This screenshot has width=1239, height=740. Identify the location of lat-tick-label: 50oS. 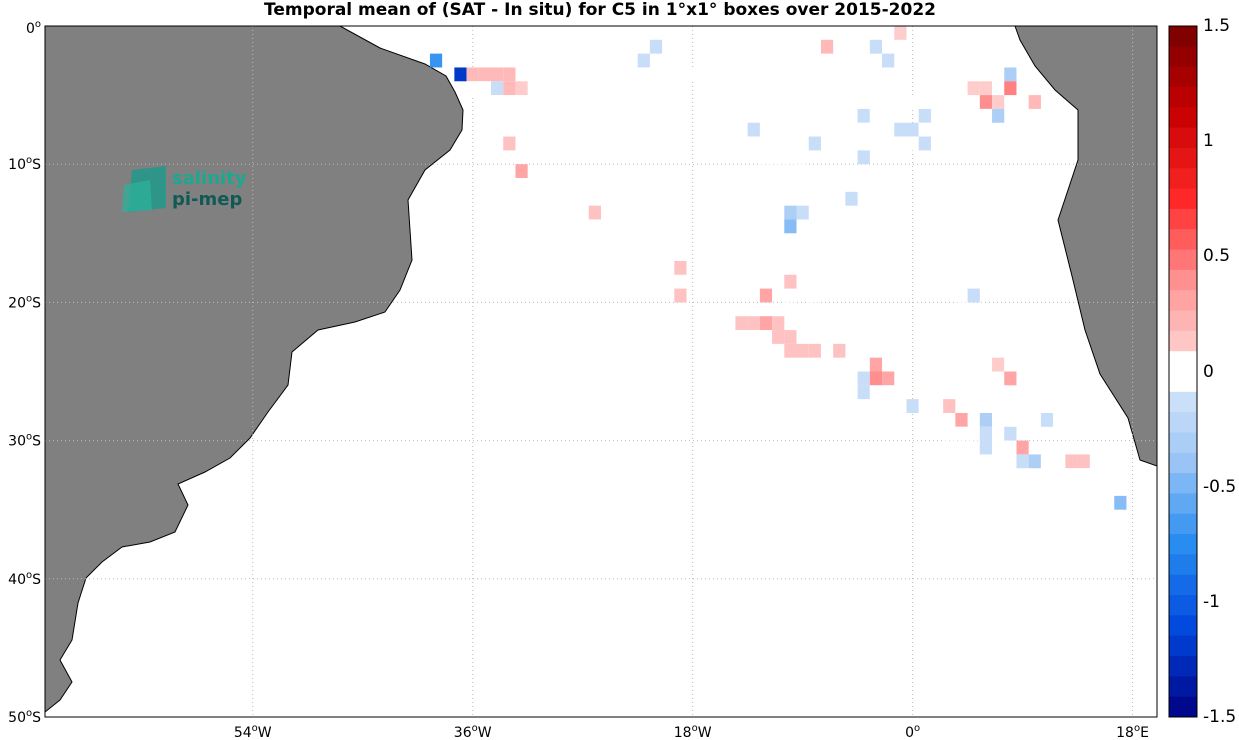
(24, 717).